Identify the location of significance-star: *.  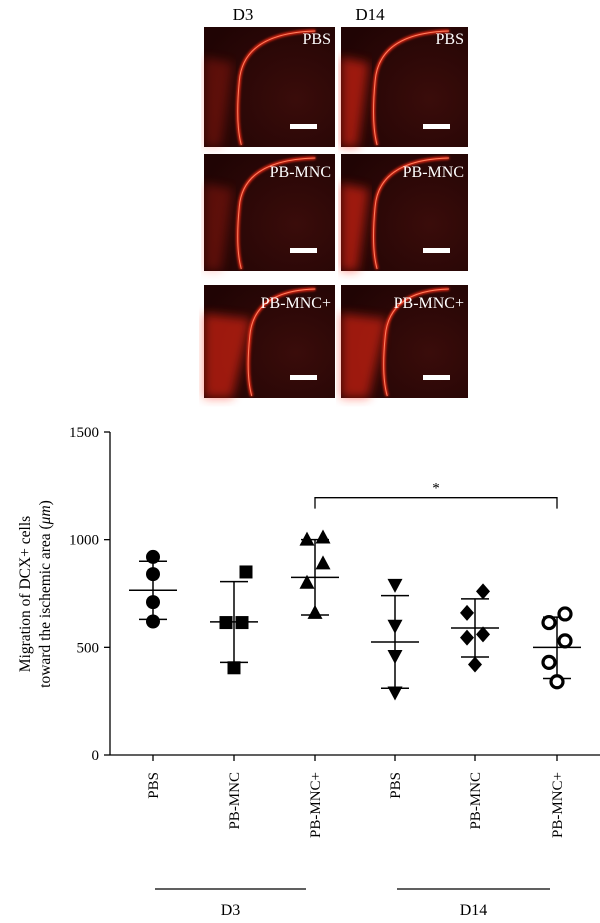
(436, 489).